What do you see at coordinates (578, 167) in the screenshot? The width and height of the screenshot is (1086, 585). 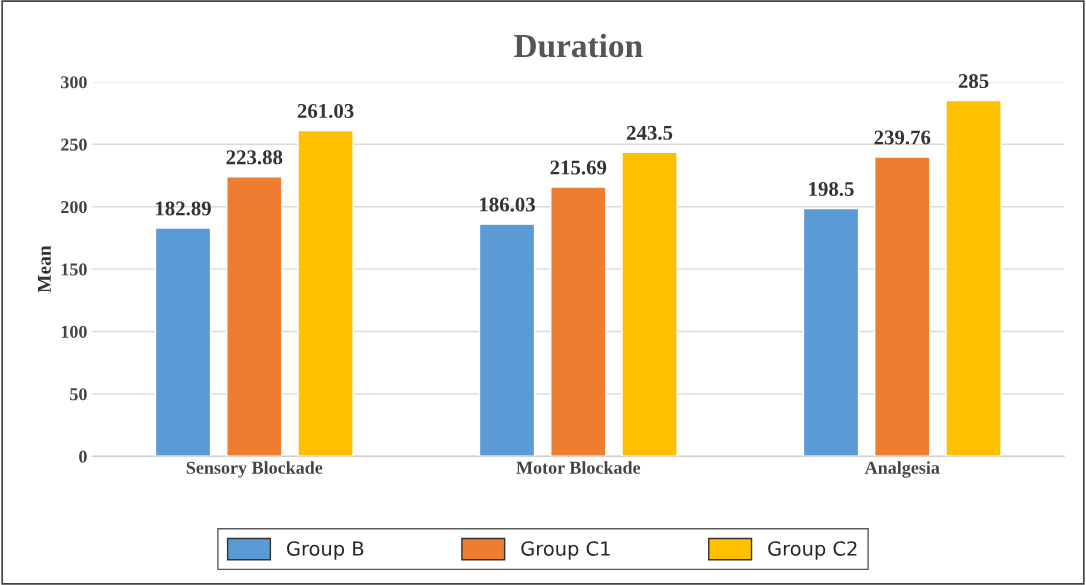 I see `data-label: 215.69` at bounding box center [578, 167].